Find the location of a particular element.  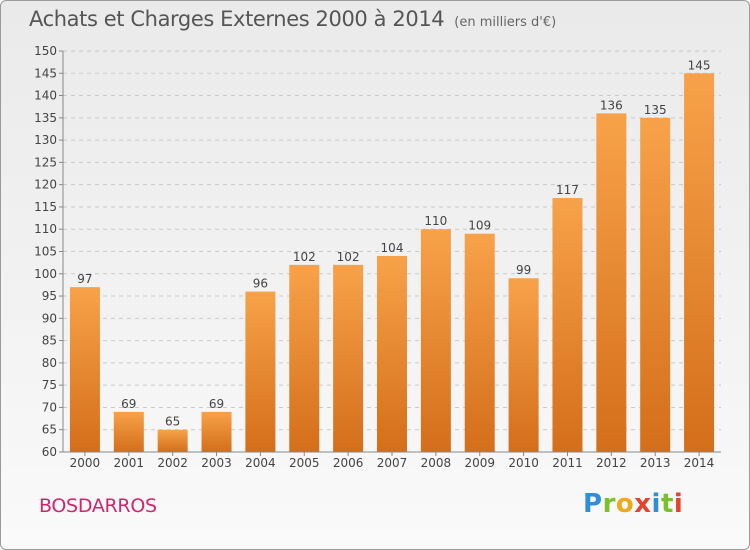

x-tick-label: 2005 is located at coordinates (304, 463).